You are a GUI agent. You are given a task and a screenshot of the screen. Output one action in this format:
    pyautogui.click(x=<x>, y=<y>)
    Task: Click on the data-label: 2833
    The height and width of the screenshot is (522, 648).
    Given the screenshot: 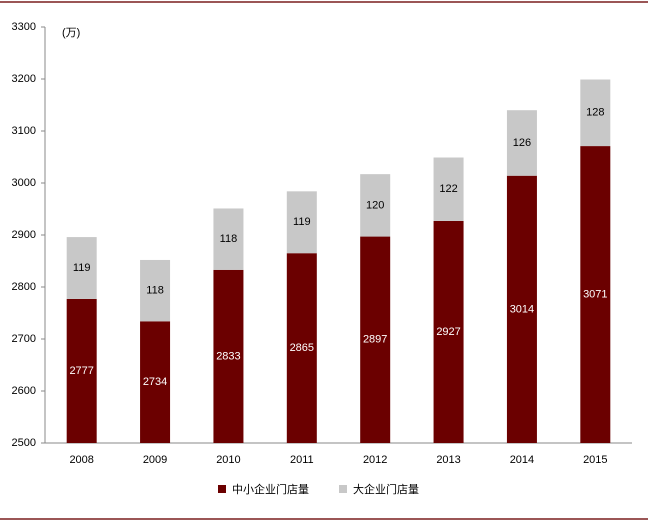 What is the action you would take?
    pyautogui.click(x=228, y=356)
    